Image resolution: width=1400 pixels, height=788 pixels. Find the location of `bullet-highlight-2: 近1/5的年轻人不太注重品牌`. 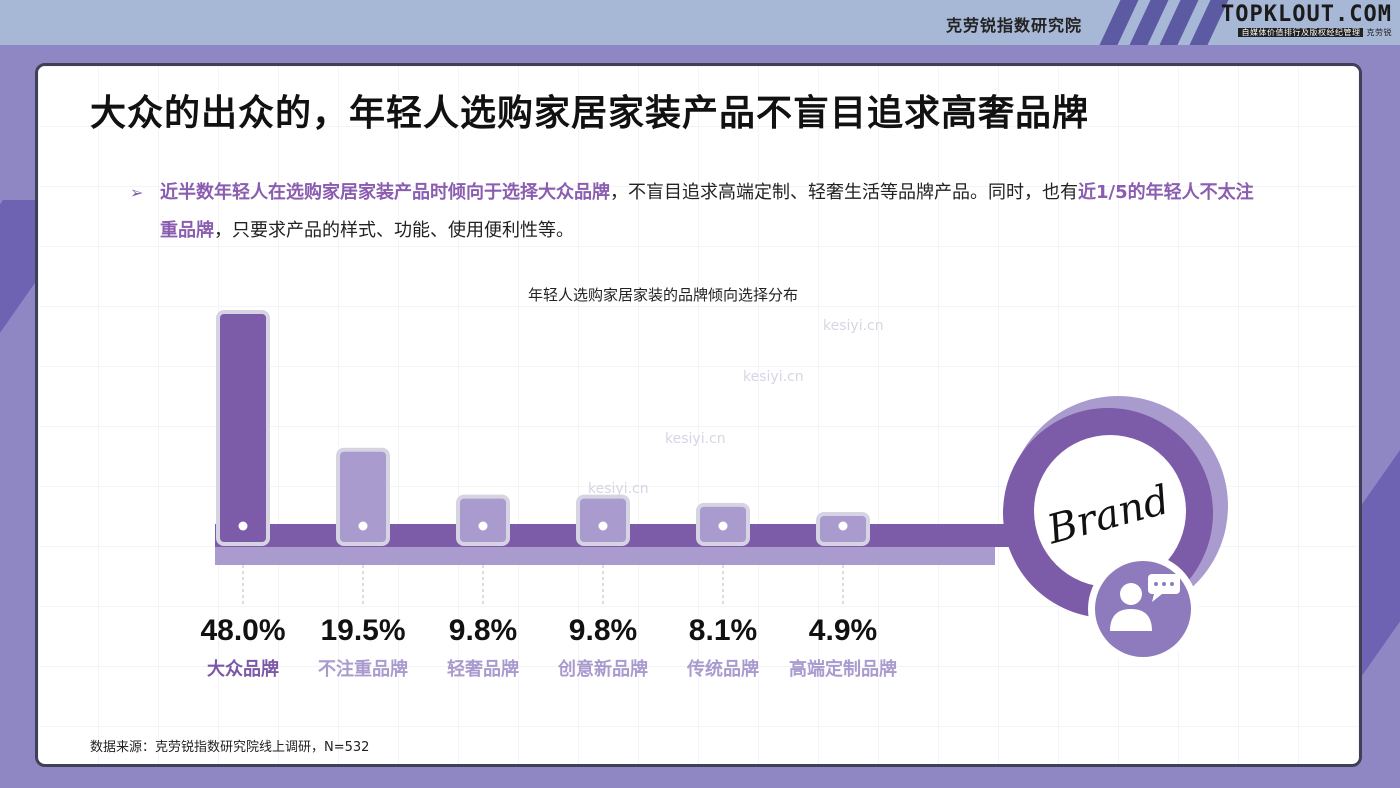

bullet-highlight-2: 近1/5的年轻人不太注重品牌 is located at coordinates (707, 211).